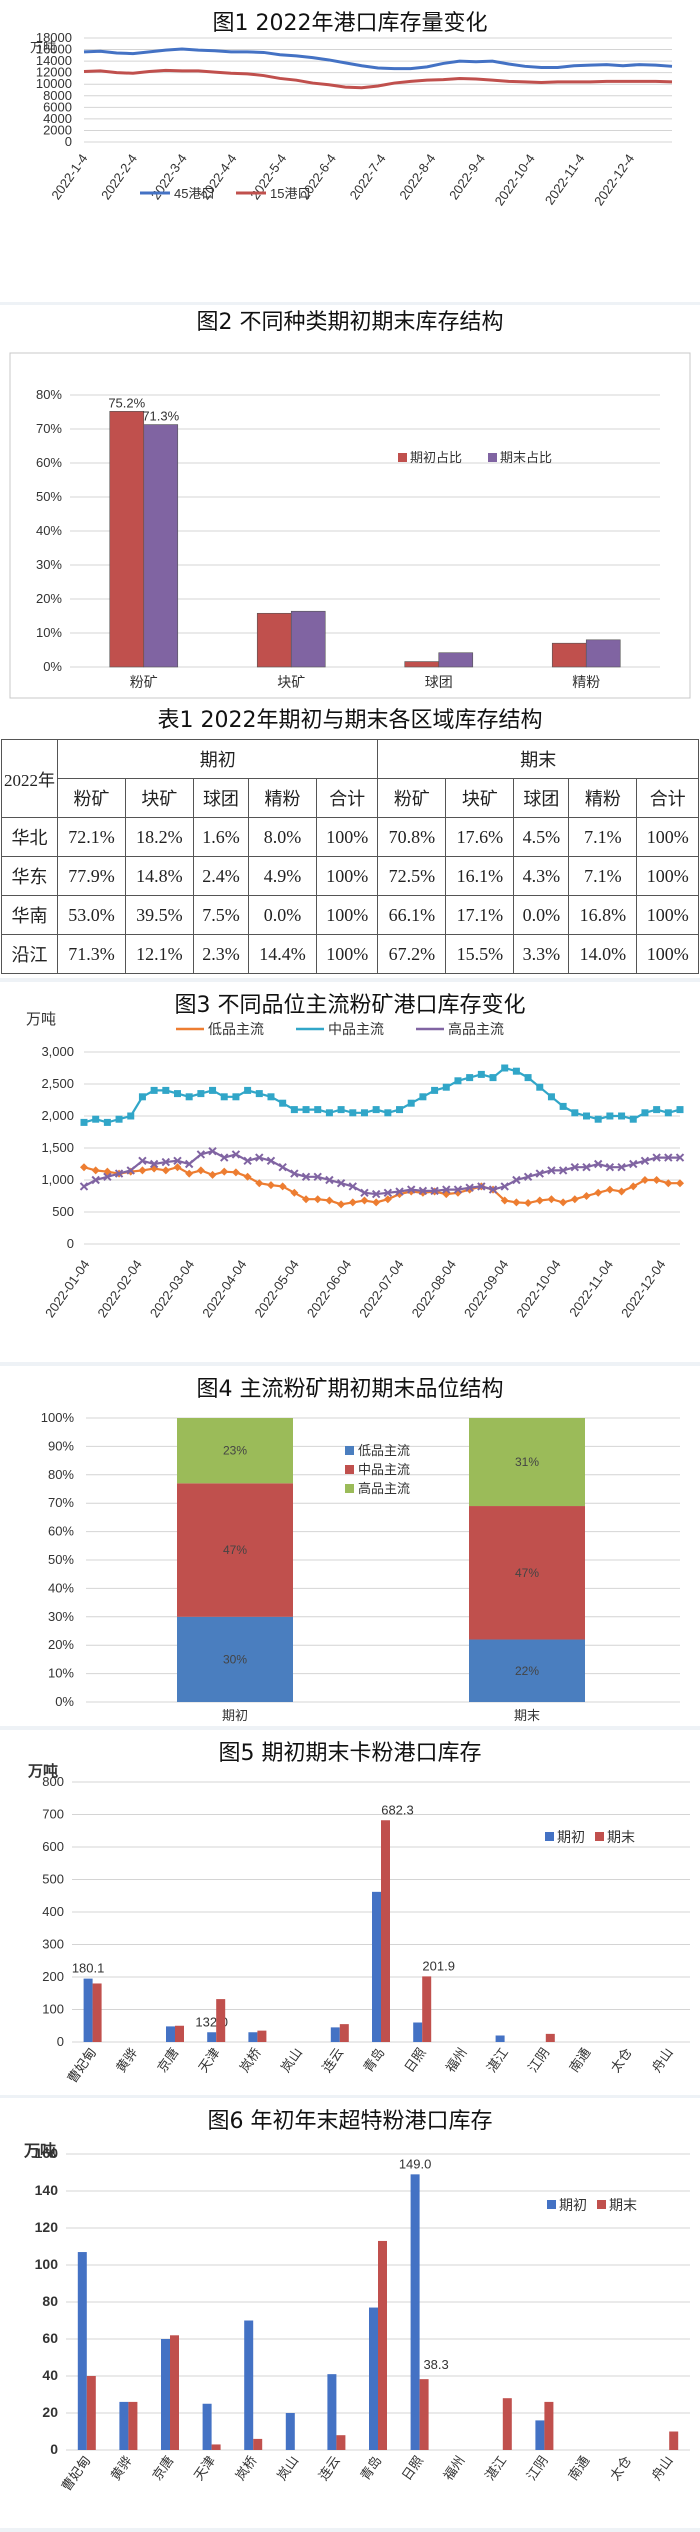 The height and width of the screenshot is (2532, 700). Describe the element at coordinates (527, 1573) in the screenshot. I see `segment-label: 47%` at that location.